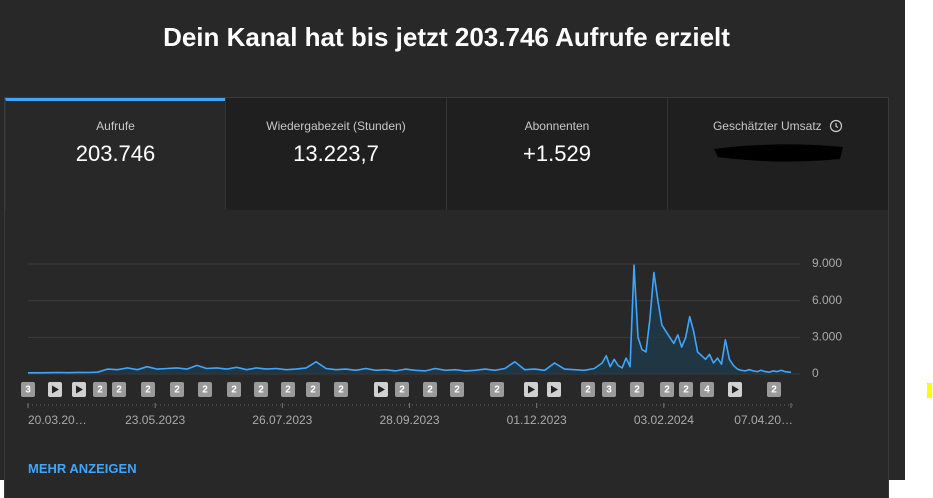  Describe the element at coordinates (929, 390) in the screenshot. I see `marker` at that location.